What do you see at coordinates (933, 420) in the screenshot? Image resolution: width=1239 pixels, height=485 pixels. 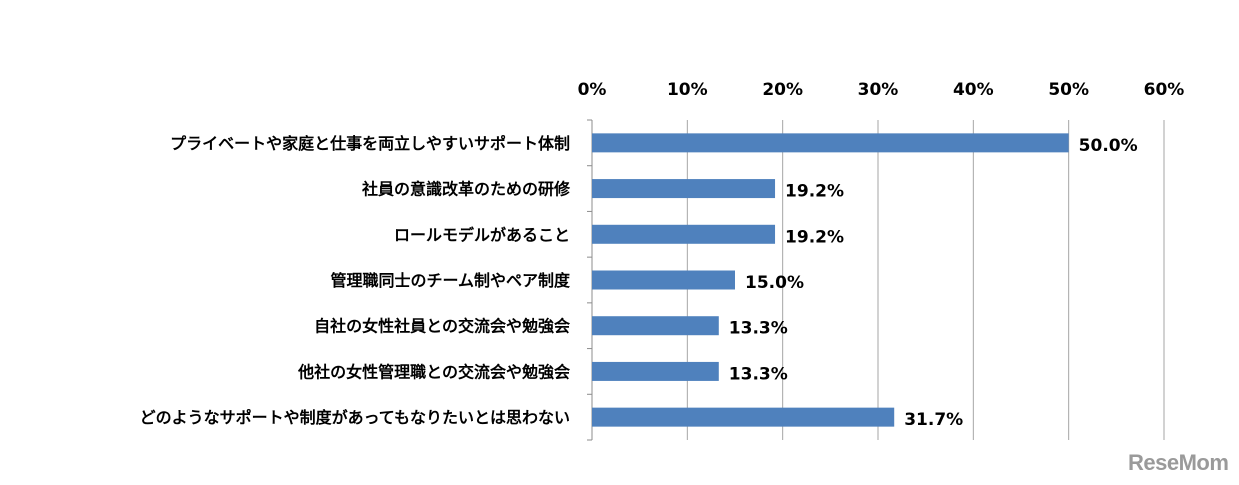 I see `value-label: 31.7%` at bounding box center [933, 420].